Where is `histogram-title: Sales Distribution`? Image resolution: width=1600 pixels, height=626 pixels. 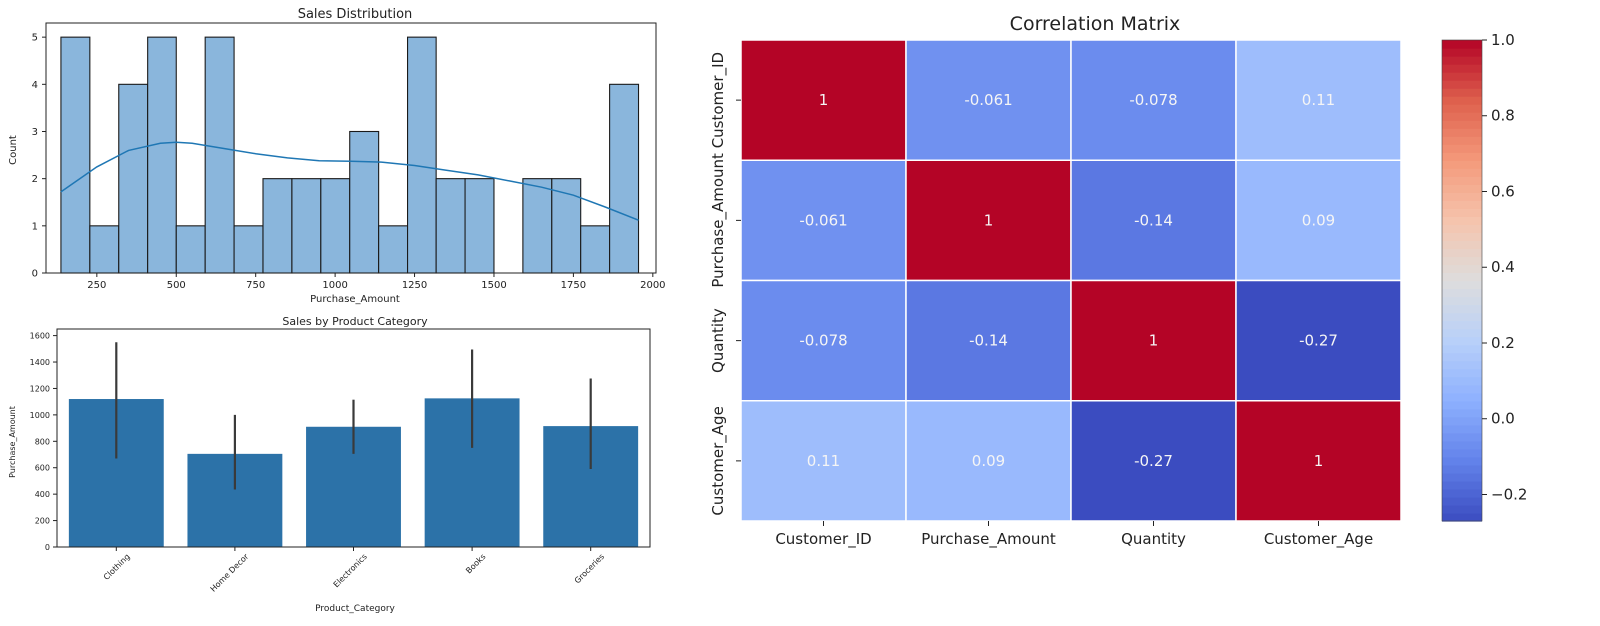 histogram-title: Sales Distribution is located at coordinates (355, 14).